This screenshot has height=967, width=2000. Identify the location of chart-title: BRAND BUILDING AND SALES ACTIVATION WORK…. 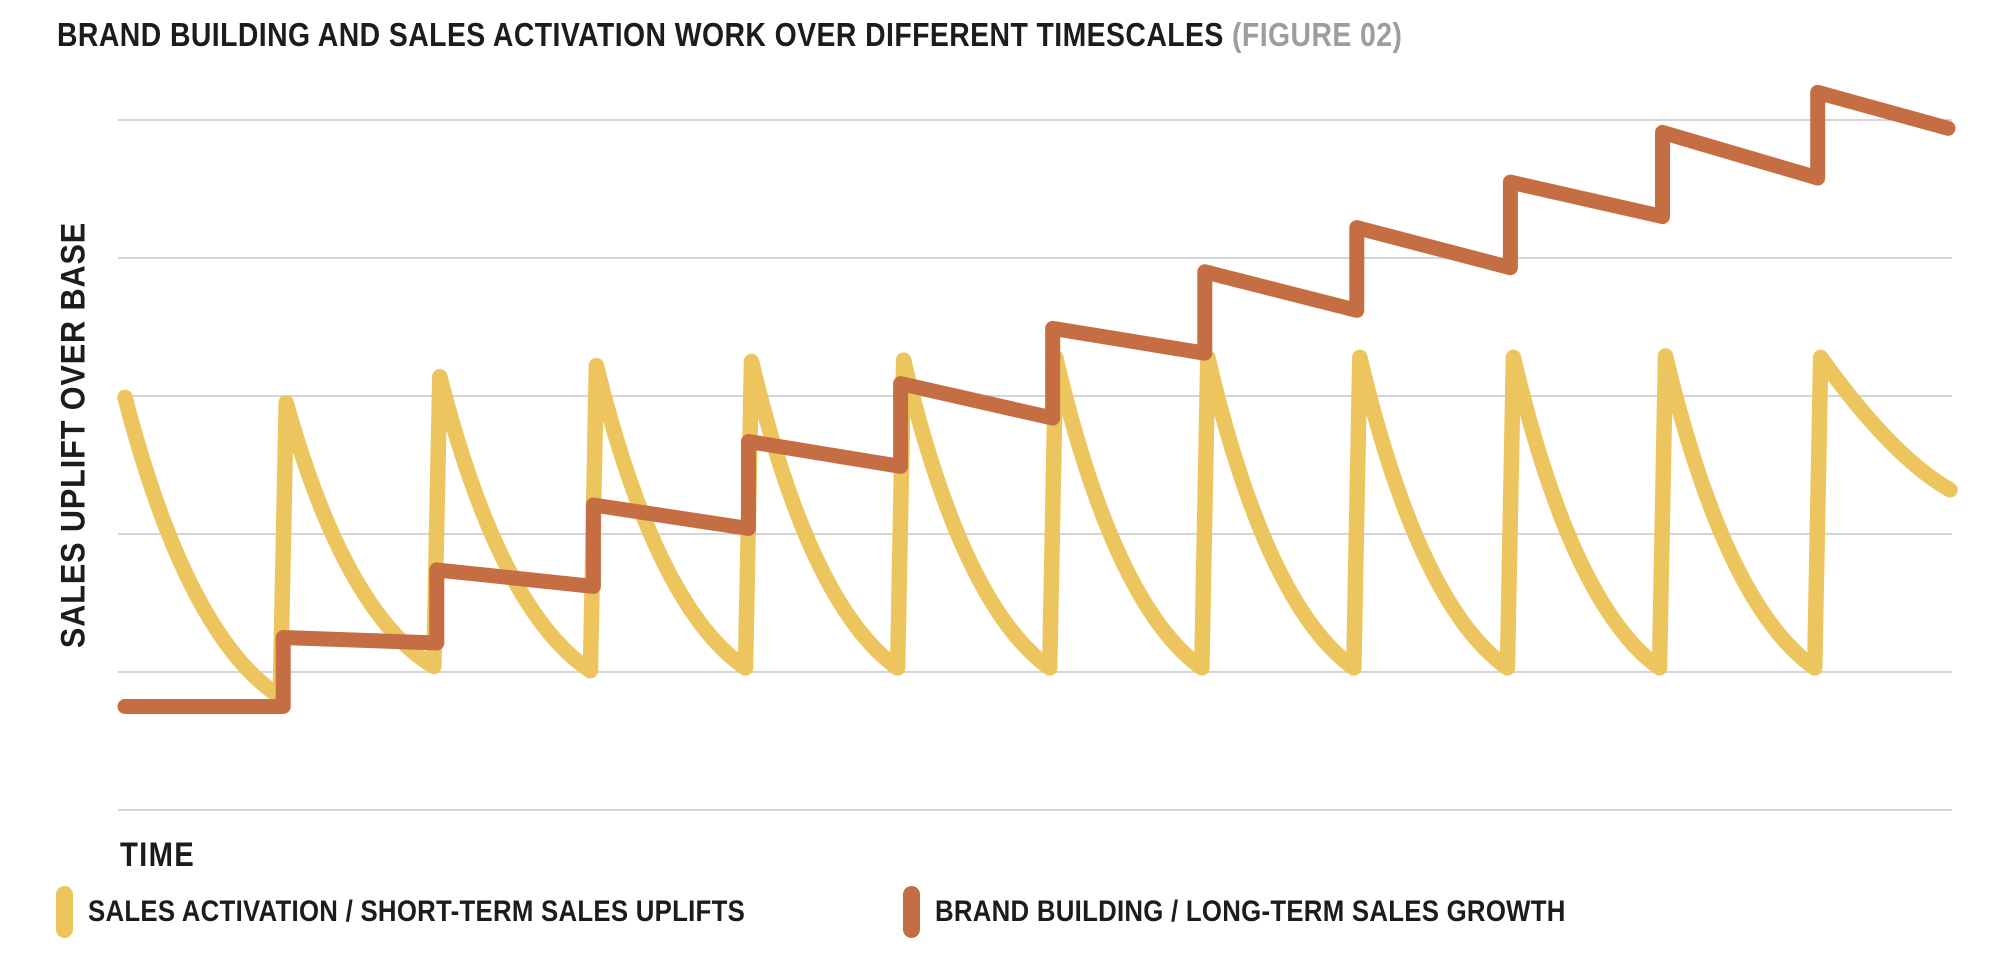
(839, 35).